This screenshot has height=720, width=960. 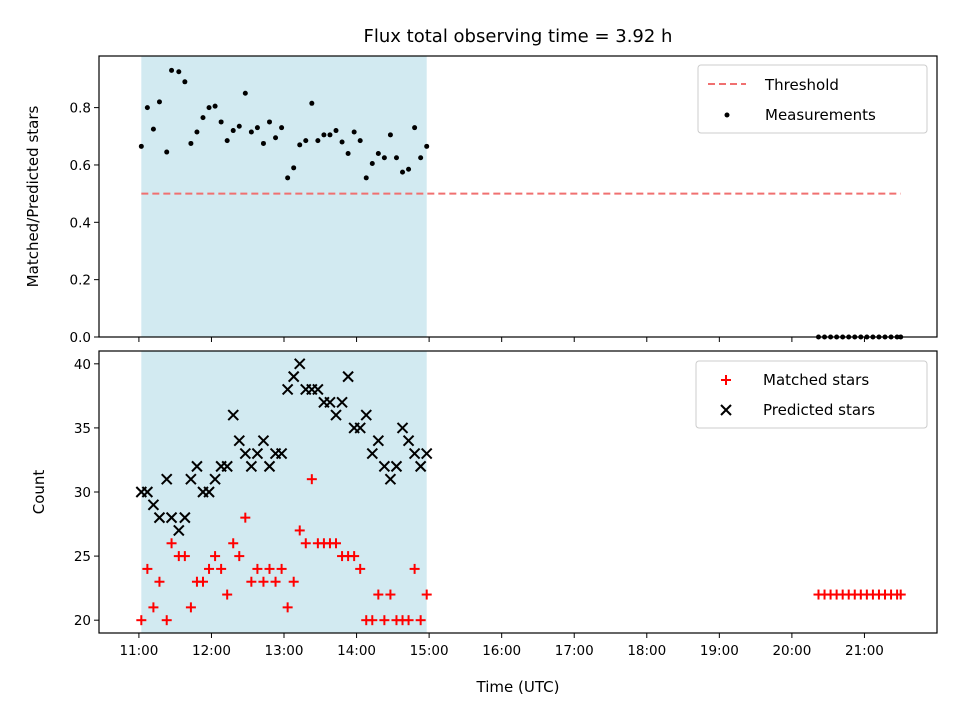 What do you see at coordinates (80, 338) in the screenshot?
I see `top-y-tick-label: 0.0` at bounding box center [80, 338].